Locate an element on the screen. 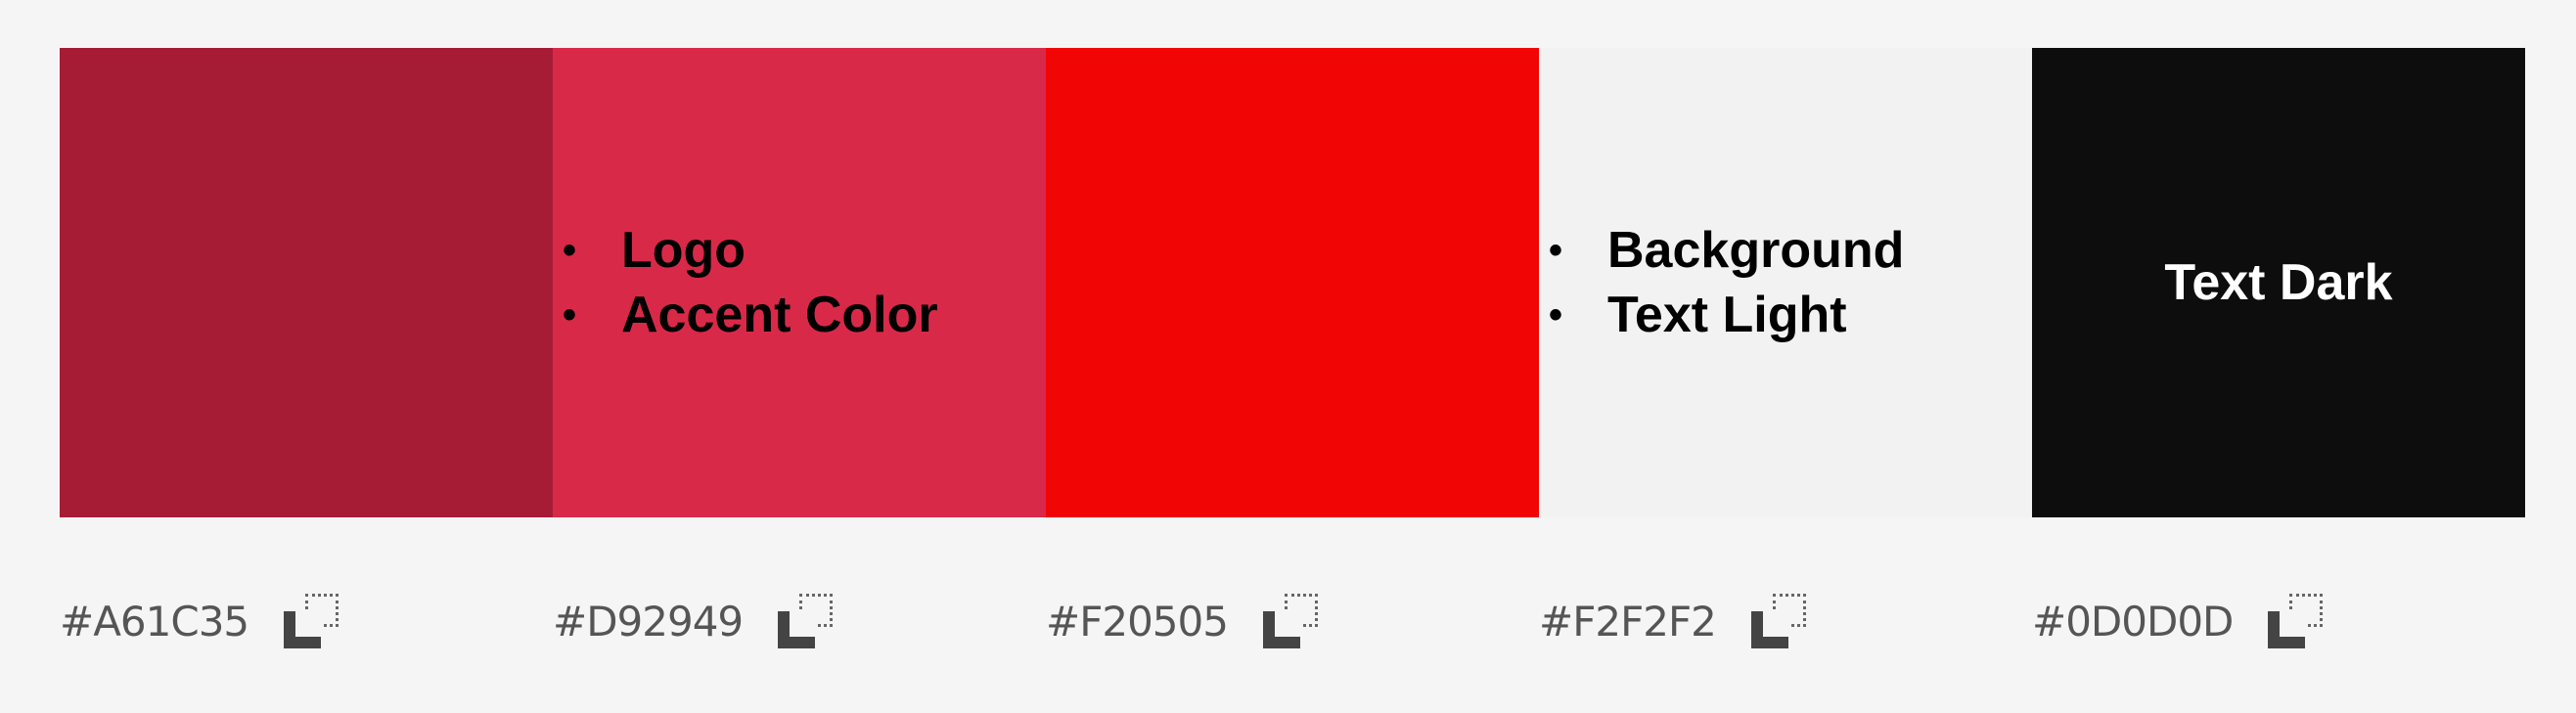 The image size is (2576, 713). hex-code-cell: #D92949 is located at coordinates (799, 621).